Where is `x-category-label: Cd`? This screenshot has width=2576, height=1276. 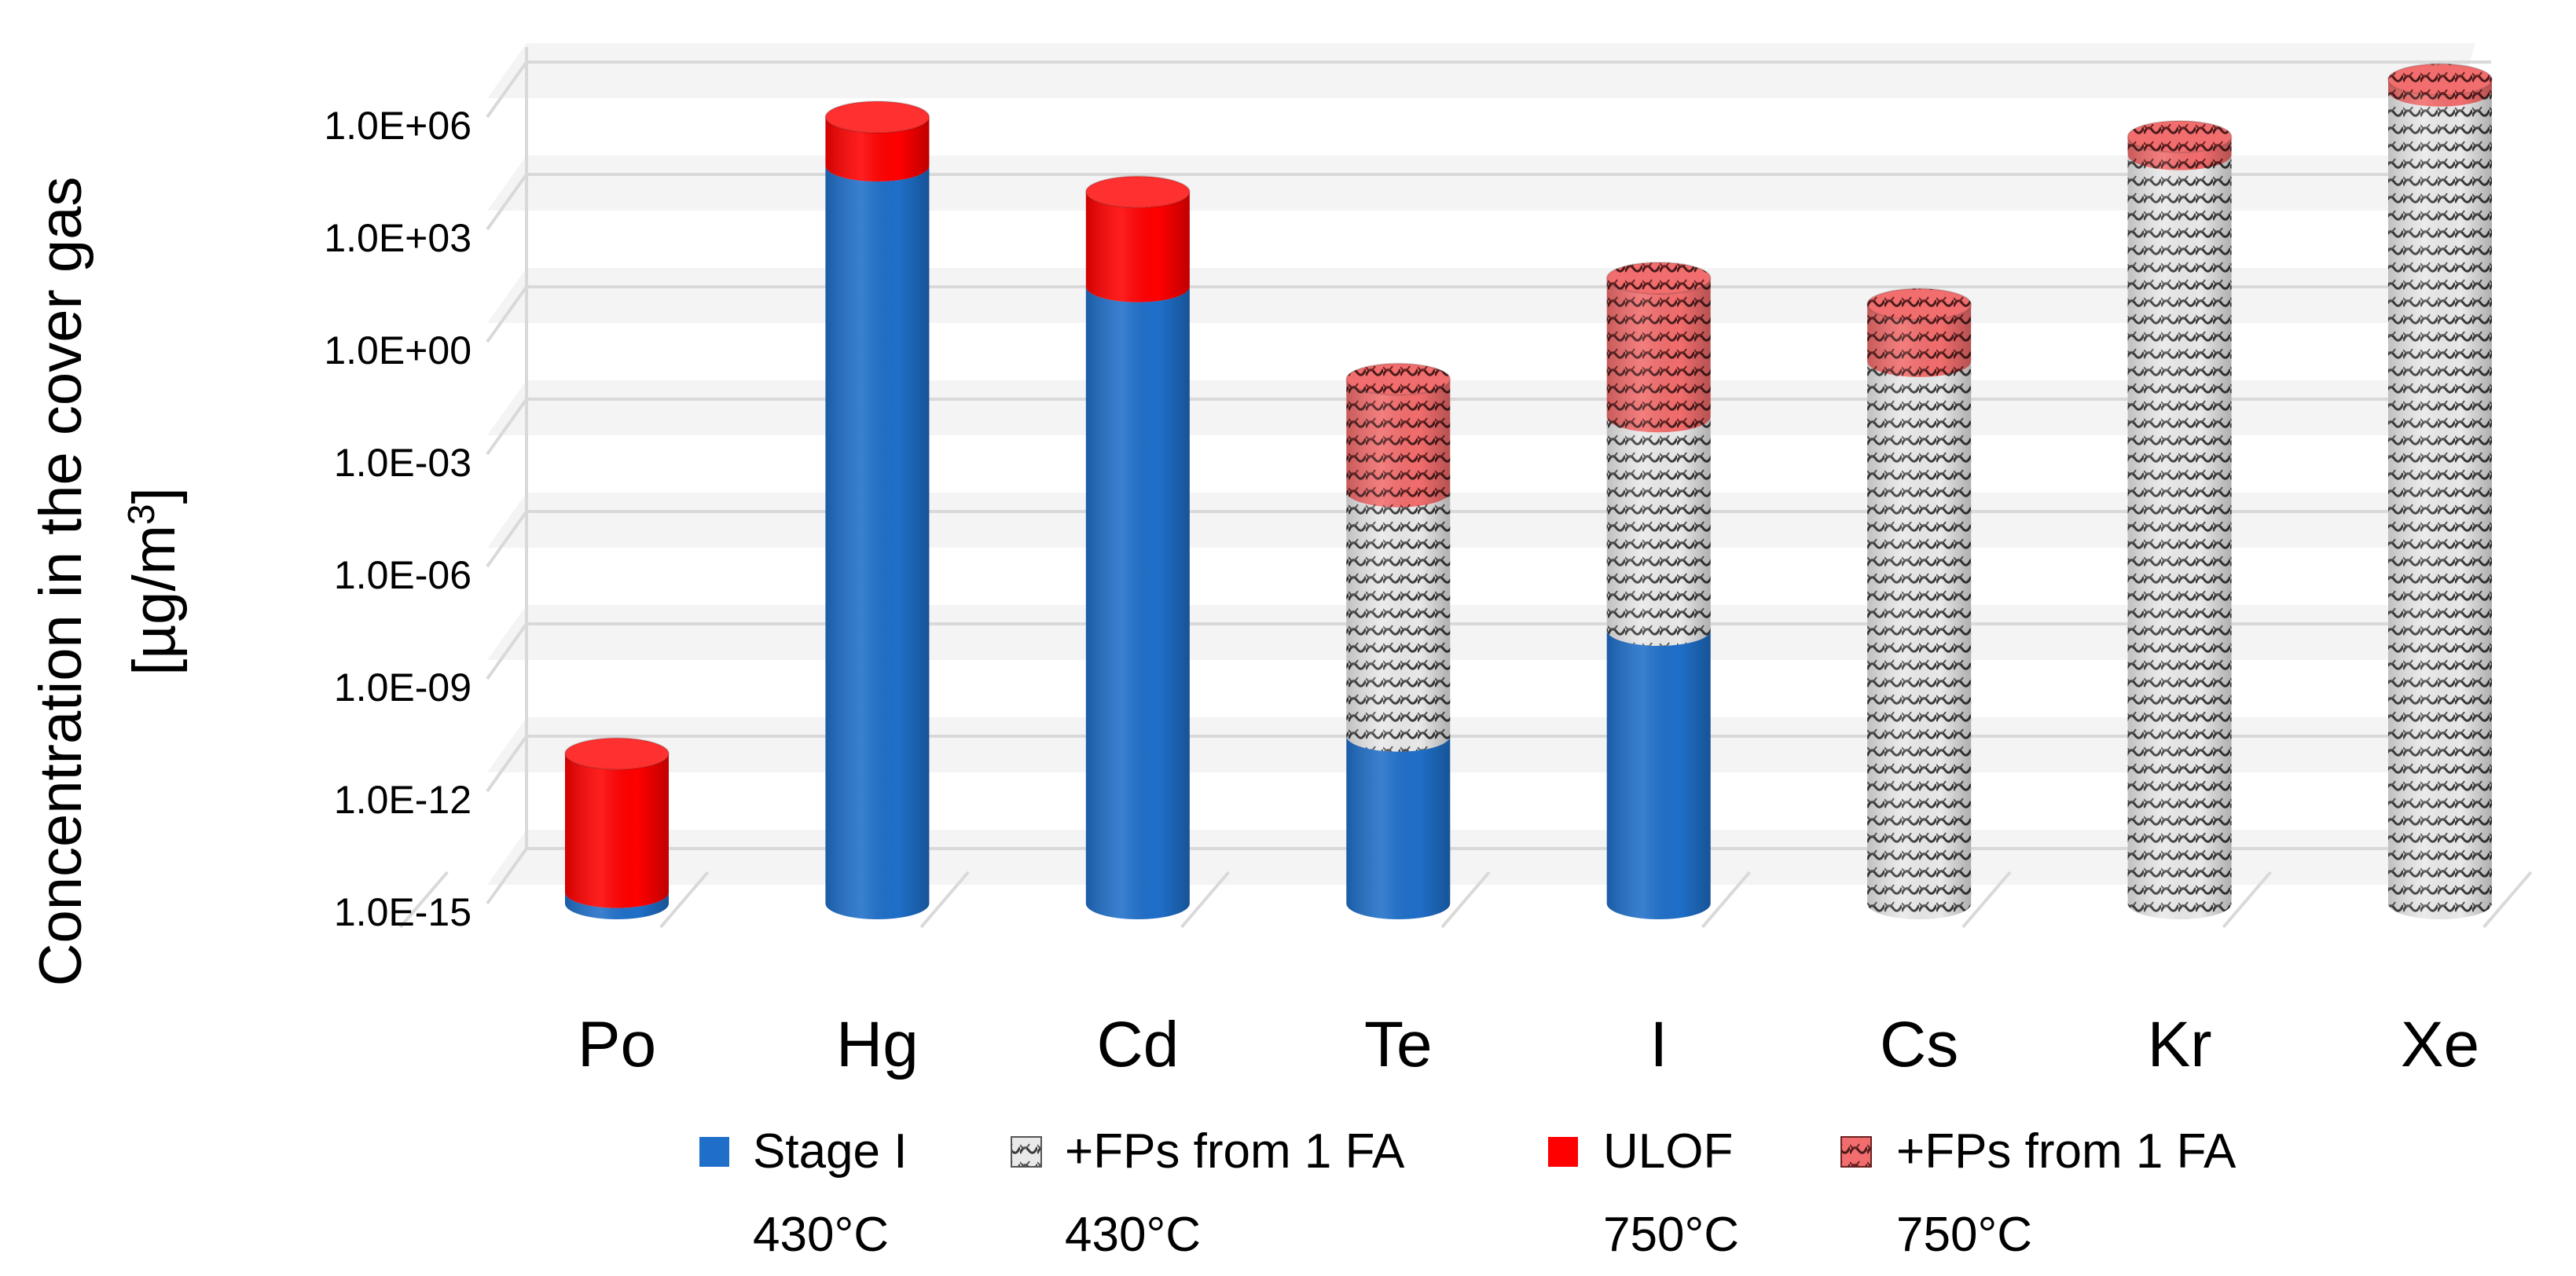 x-category-label: Cd is located at coordinates (1137, 1044).